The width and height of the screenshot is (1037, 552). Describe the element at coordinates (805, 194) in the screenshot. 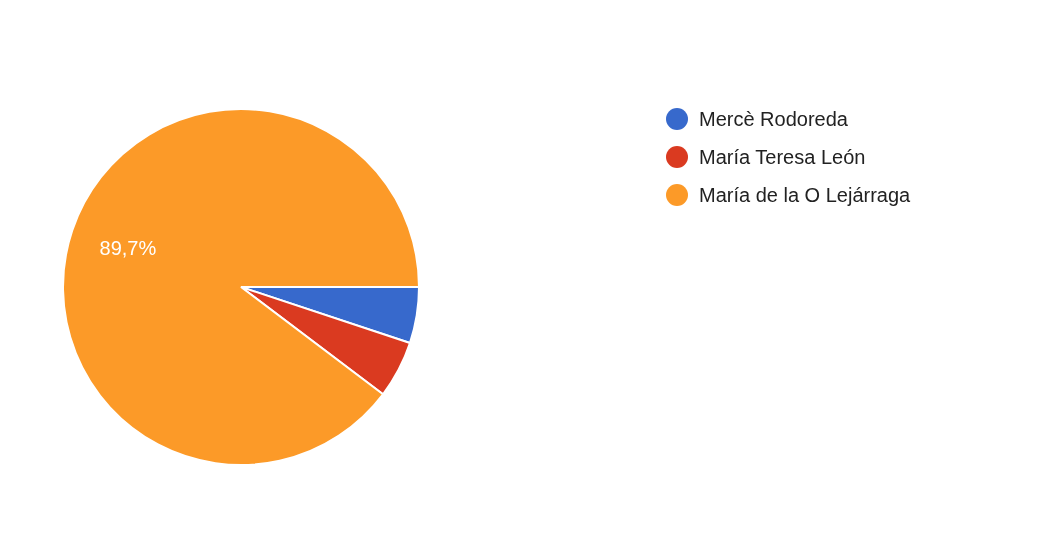

I see `legend-label: María de la O Lejárraga` at that location.